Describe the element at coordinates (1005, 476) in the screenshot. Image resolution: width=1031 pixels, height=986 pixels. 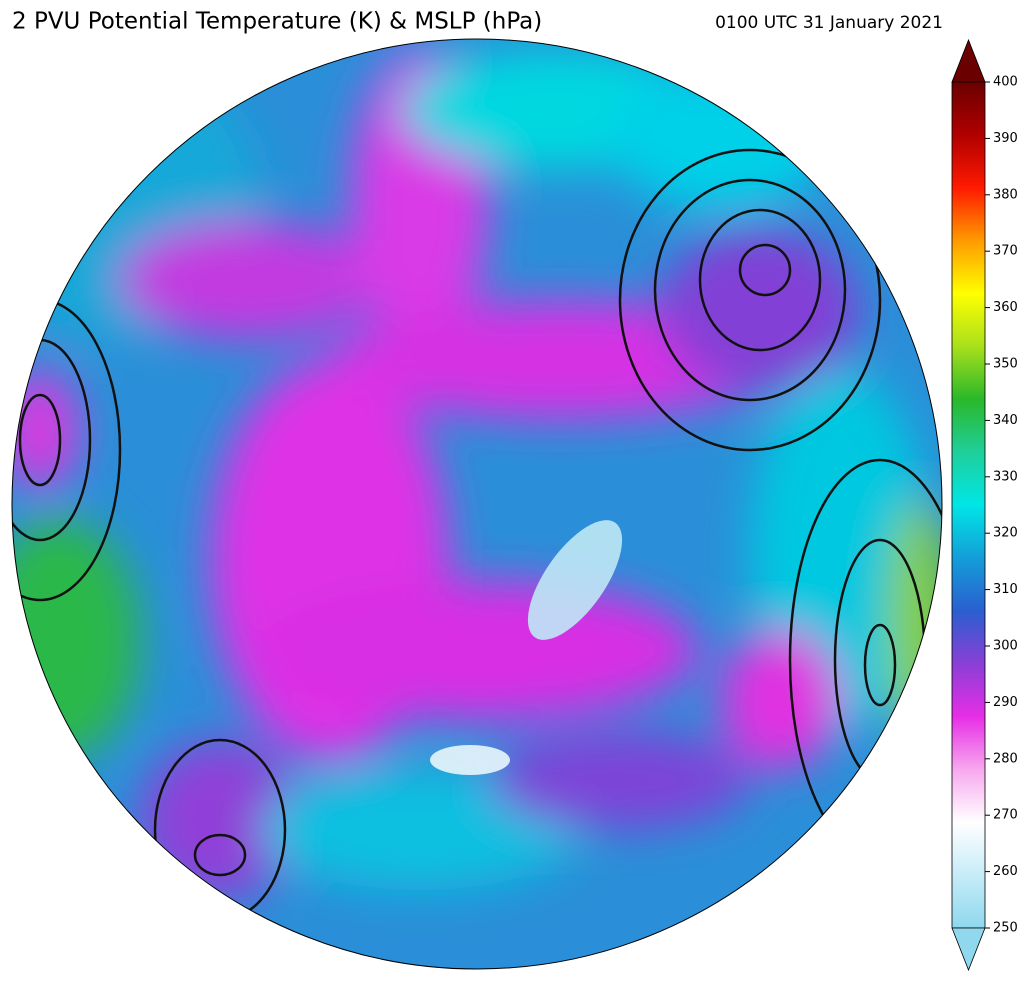
I see `colorbar-tick-label: 330` at that location.